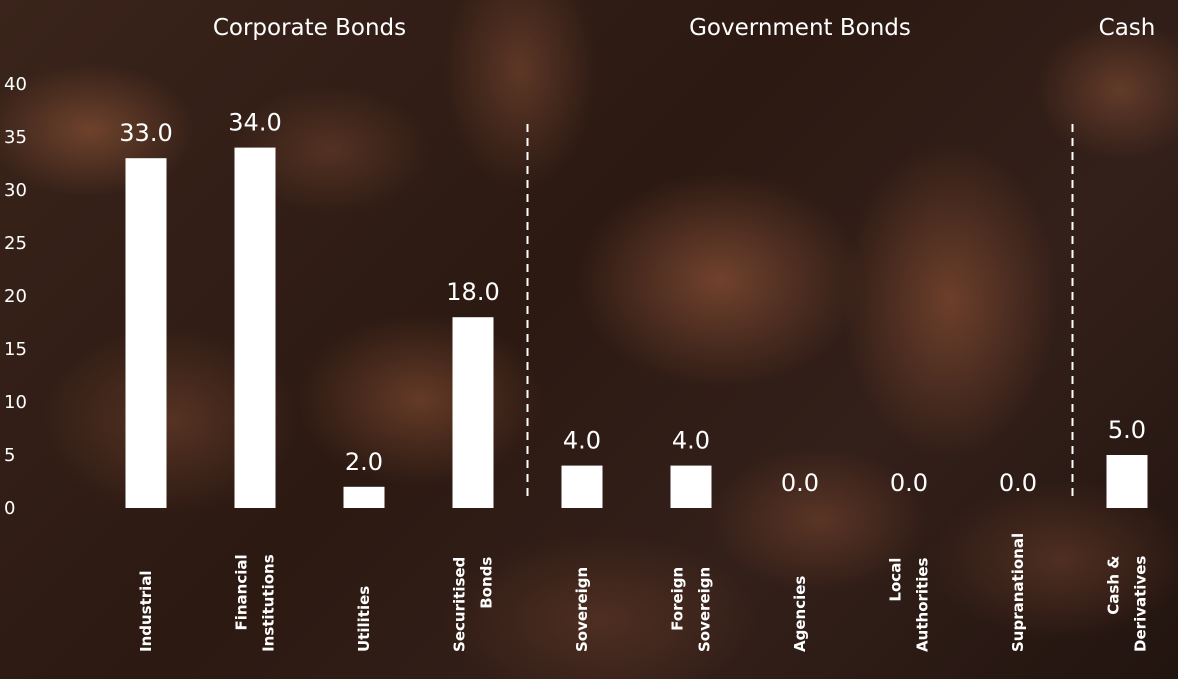 Image resolution: width=1178 pixels, height=679 pixels. What do you see at coordinates (1127, 28) in the screenshot?
I see `group-title-cash: Cash` at bounding box center [1127, 28].